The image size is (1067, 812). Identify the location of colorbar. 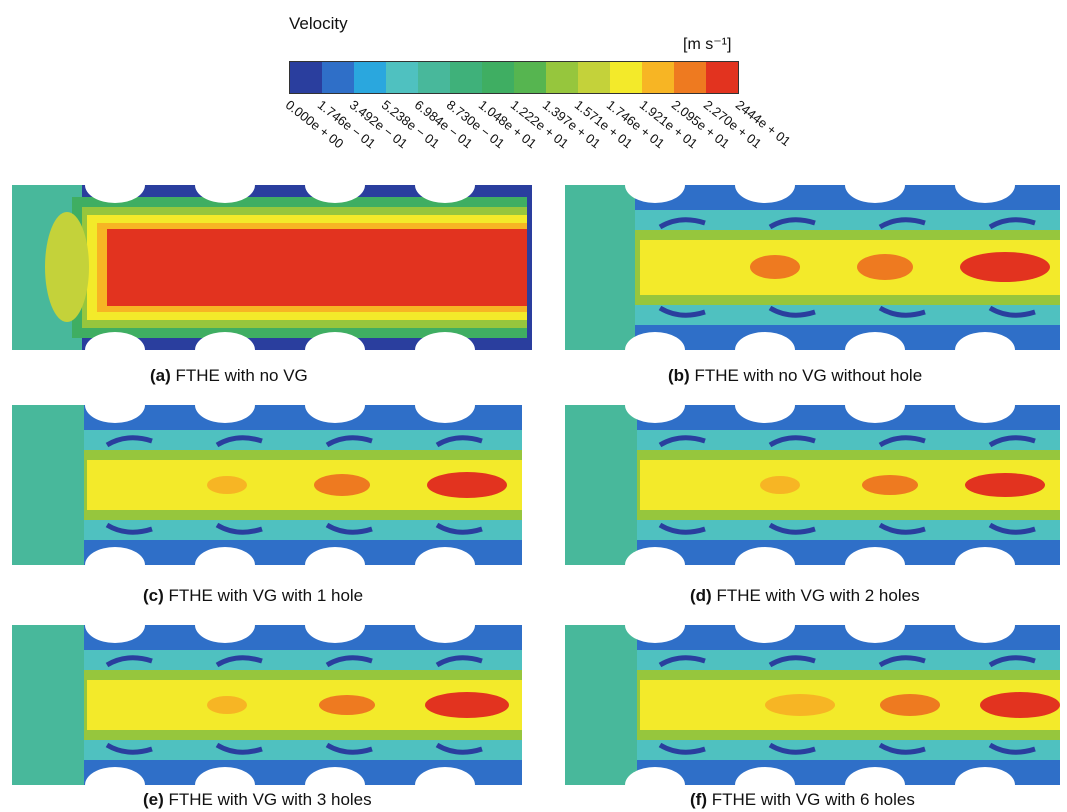
(514, 77).